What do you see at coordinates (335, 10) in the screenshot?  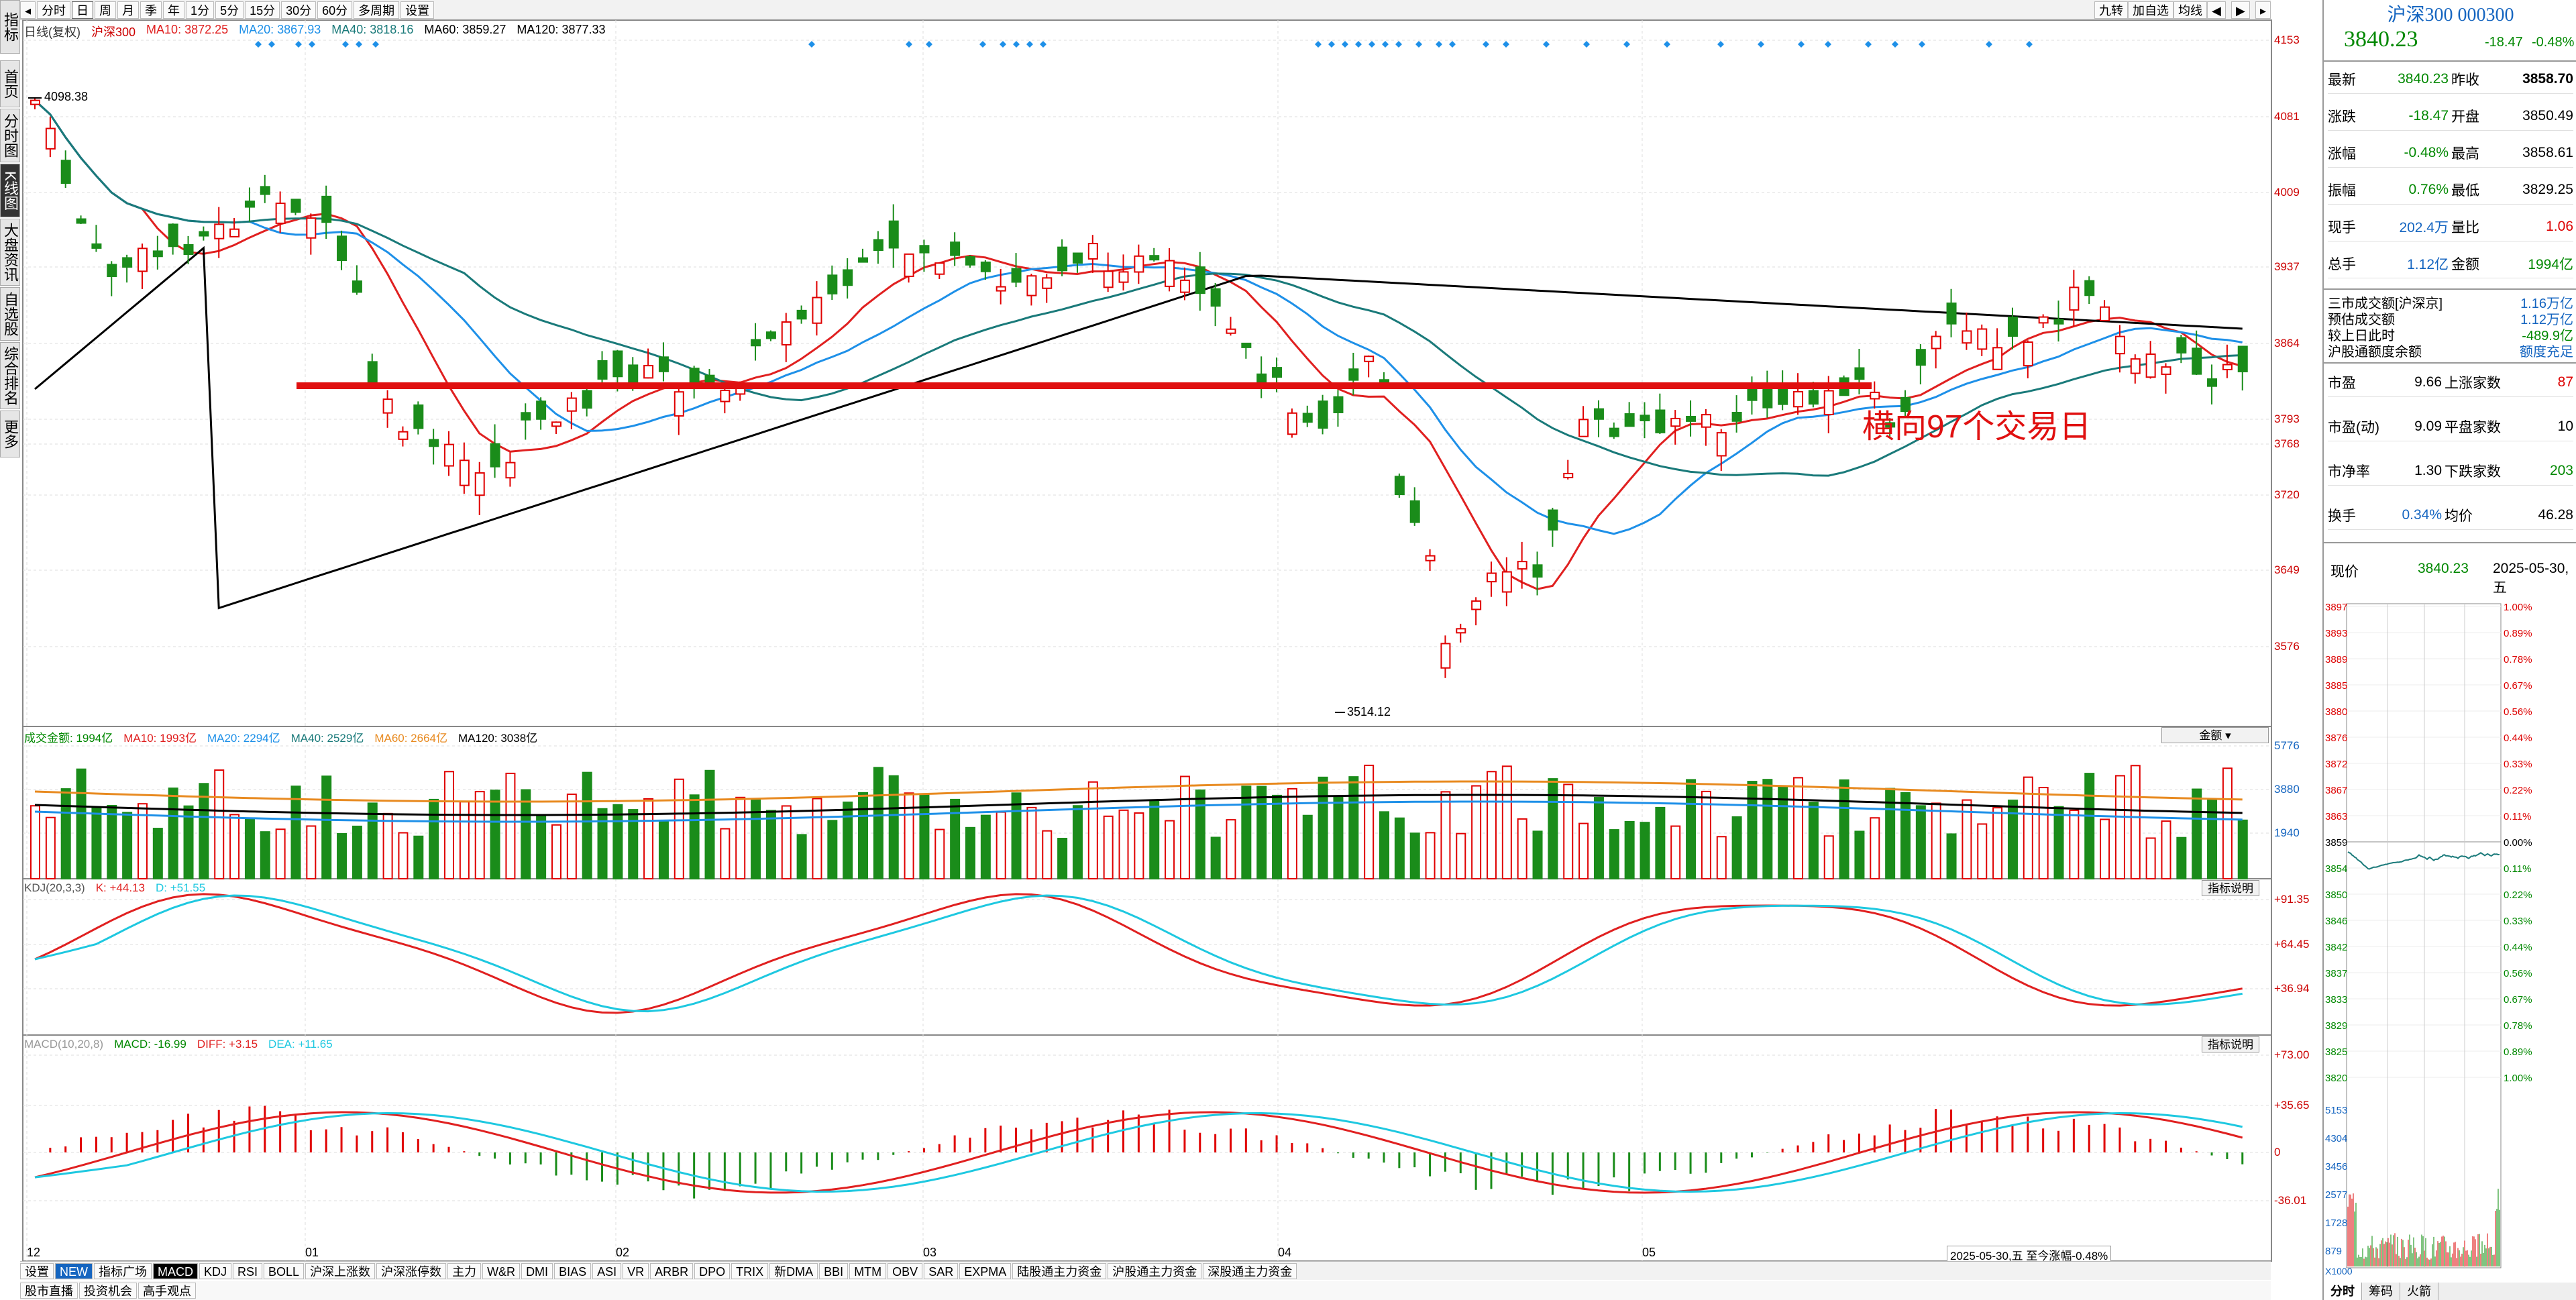 I see `tab-60min: 60分` at bounding box center [335, 10].